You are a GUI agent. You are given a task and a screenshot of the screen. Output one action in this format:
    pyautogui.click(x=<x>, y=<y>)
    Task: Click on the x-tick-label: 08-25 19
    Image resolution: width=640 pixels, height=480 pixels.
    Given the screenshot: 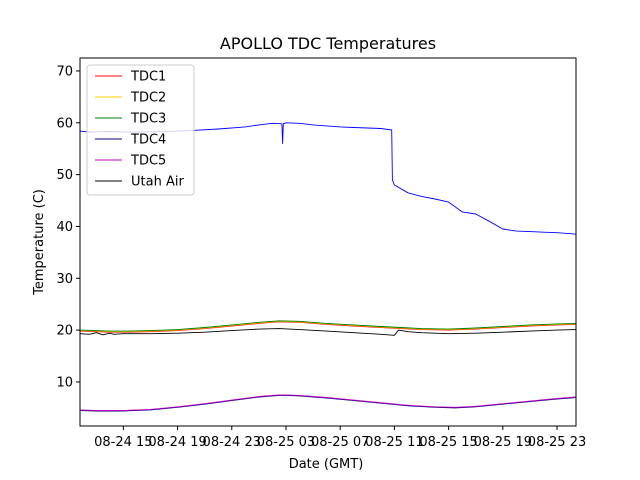 What is the action you would take?
    pyautogui.click(x=503, y=442)
    